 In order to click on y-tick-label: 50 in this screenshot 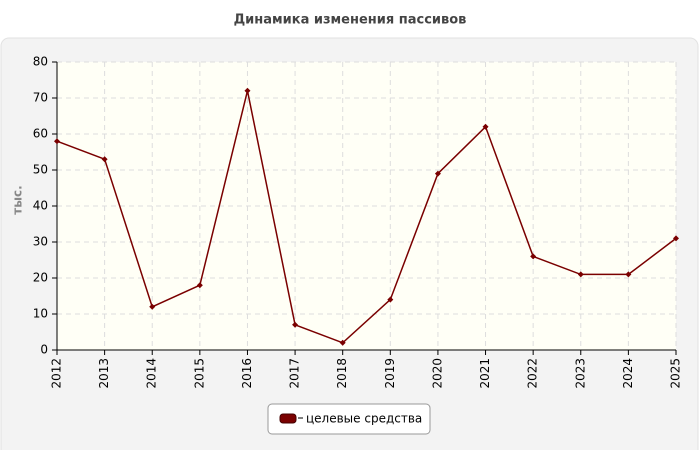, I will do `click(40, 170)`.